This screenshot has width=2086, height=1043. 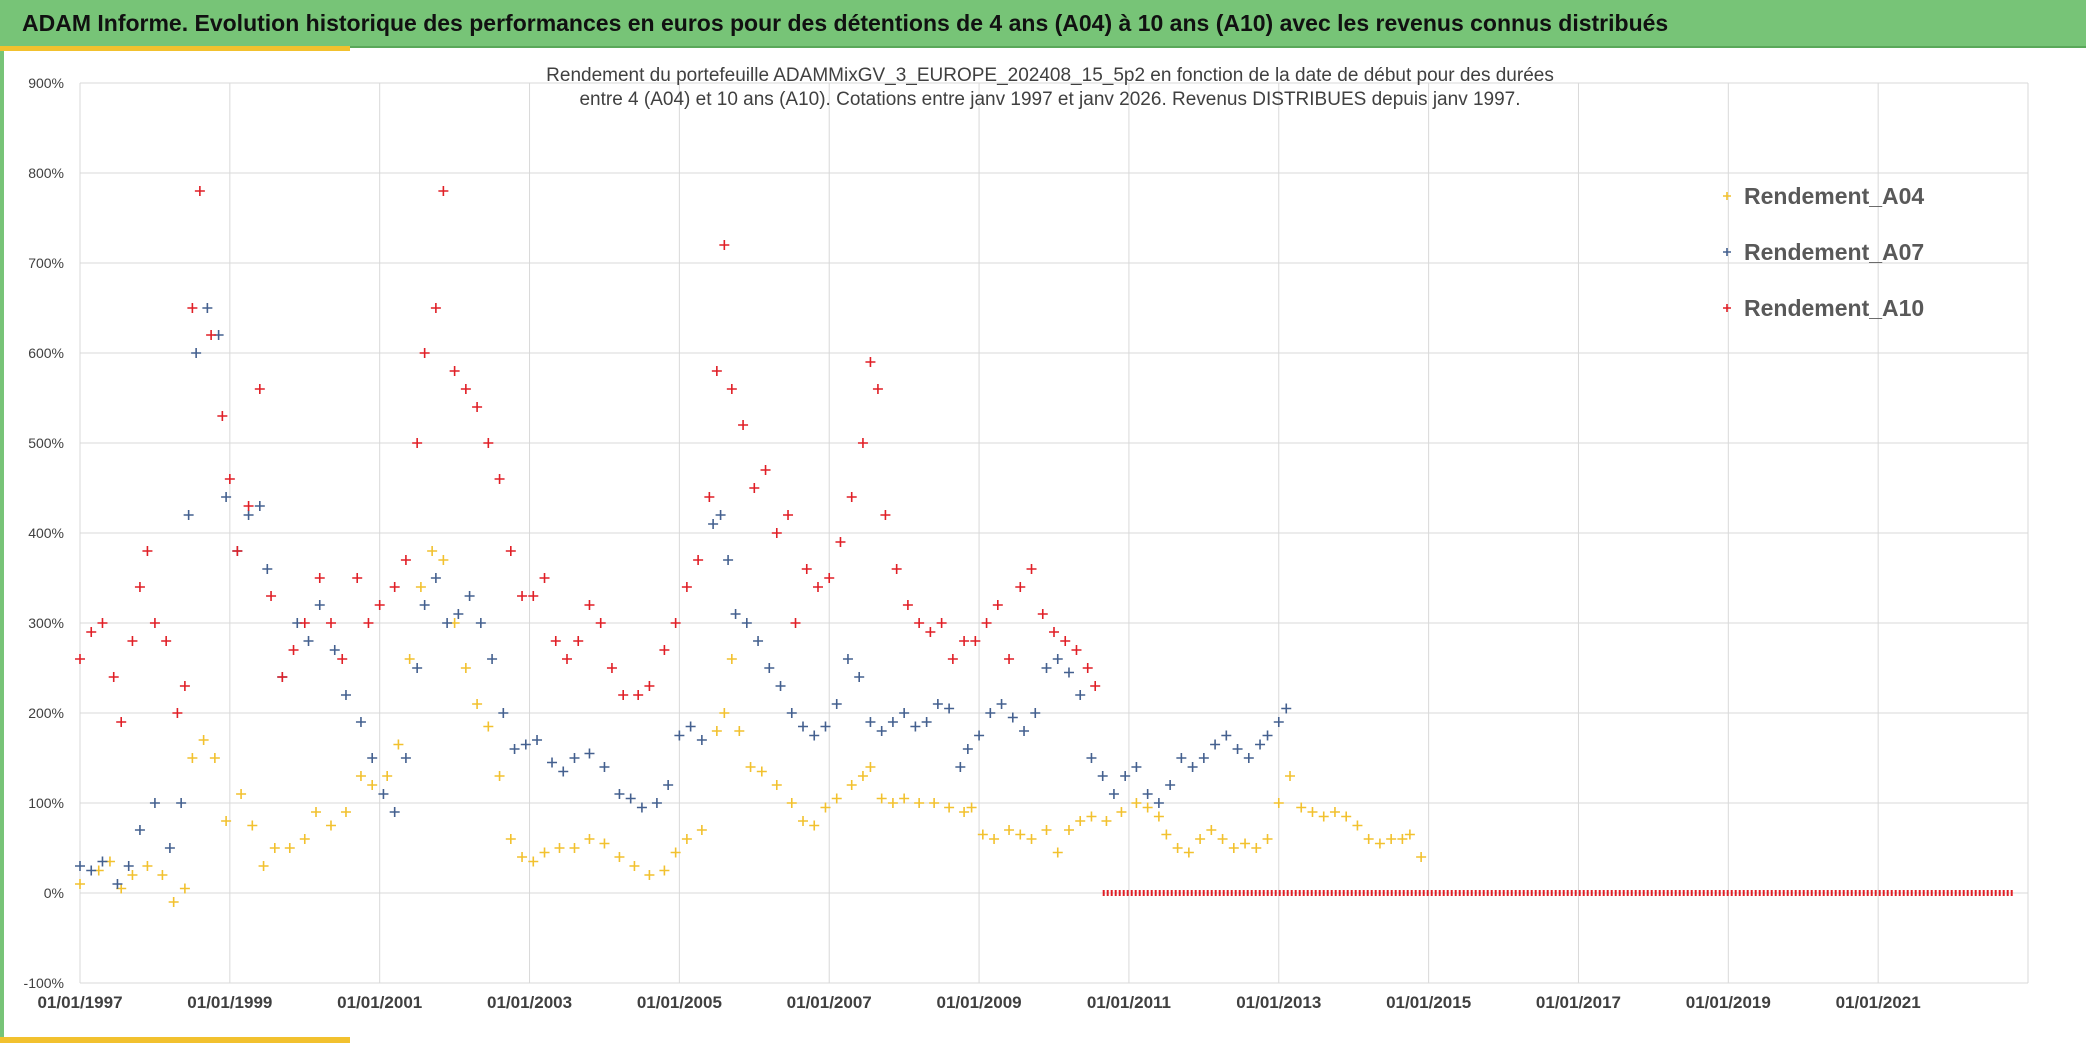 I want to click on x-tick-label: 01/01/2007, so click(x=829, y=1002).